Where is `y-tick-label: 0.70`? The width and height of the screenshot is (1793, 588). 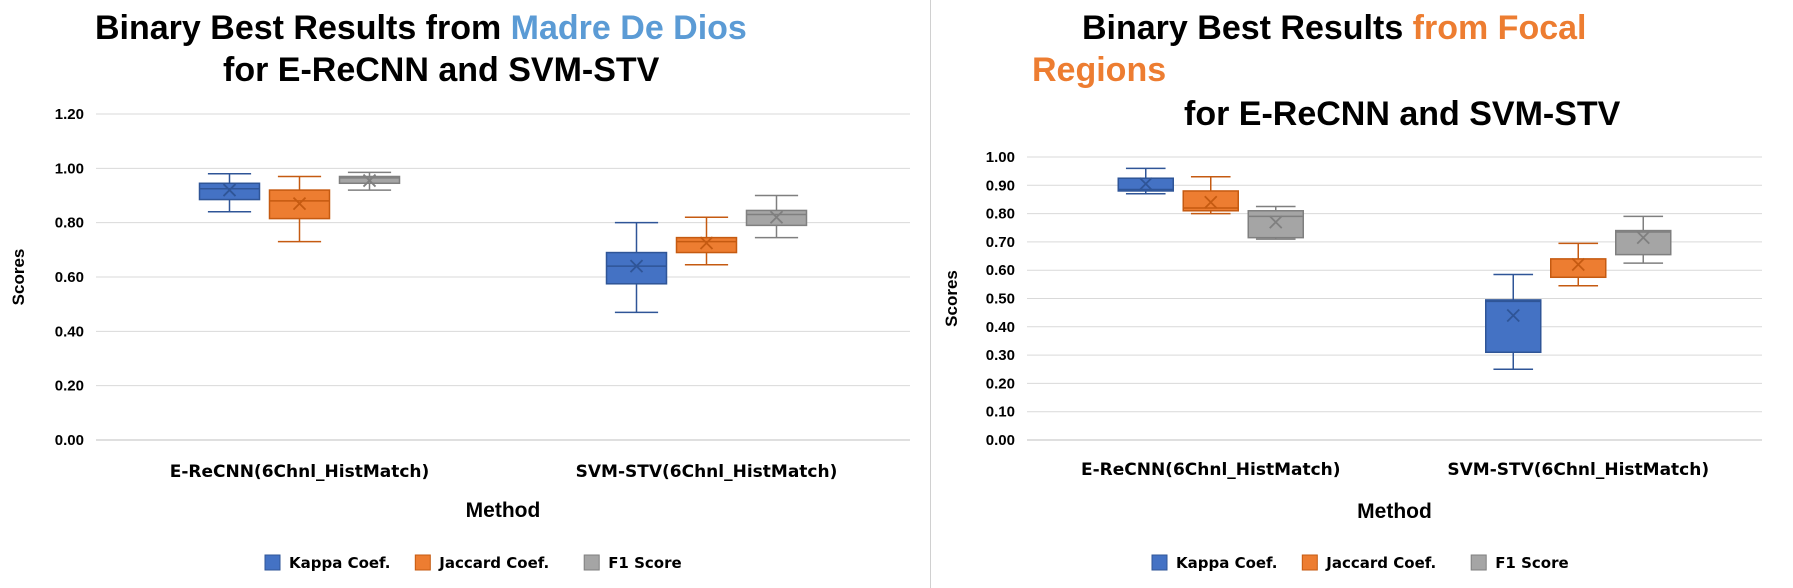
y-tick-label: 0.70 is located at coordinates (1000, 242).